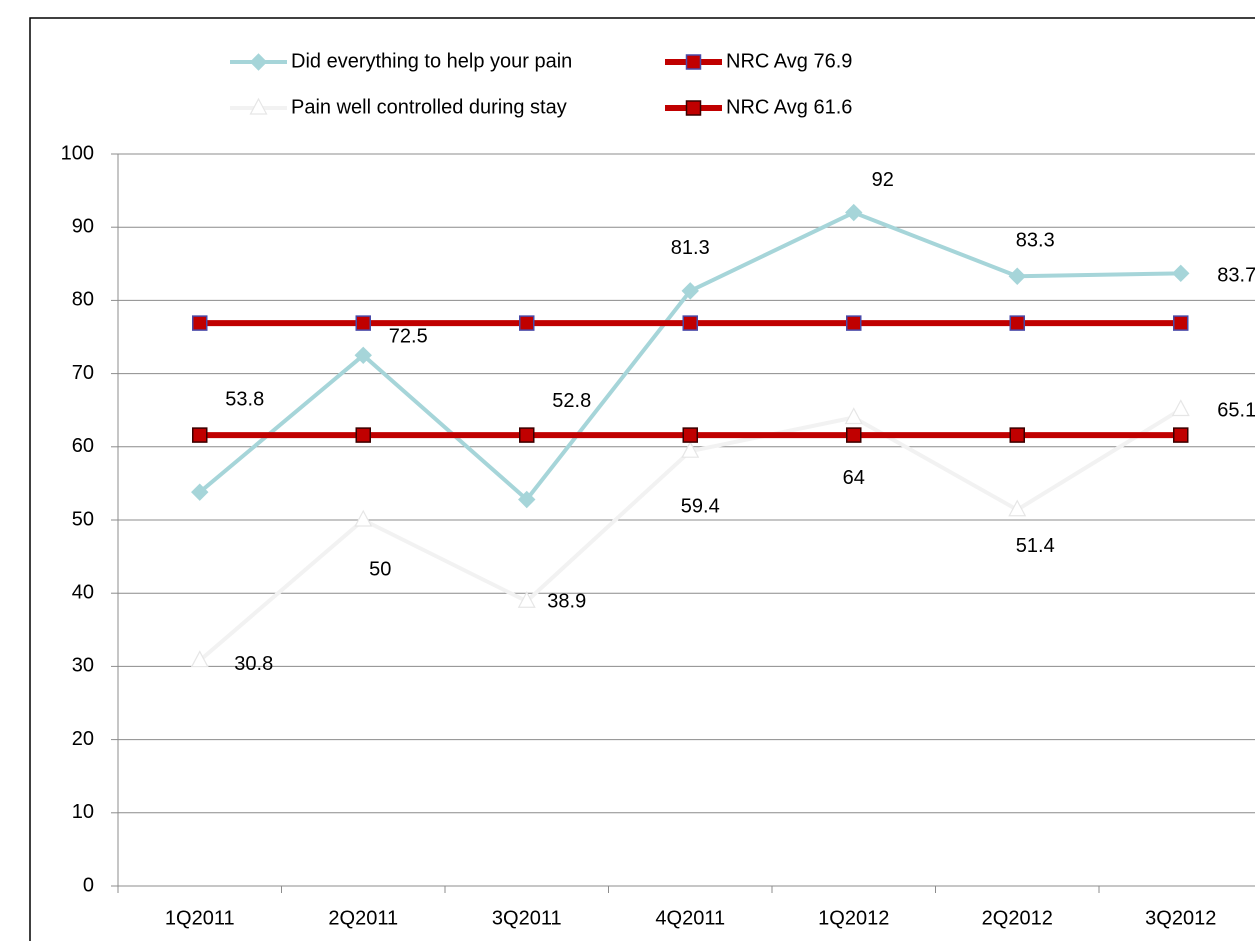  Describe the element at coordinates (1035, 241) in the screenshot. I see `data-label: 83.3` at that location.